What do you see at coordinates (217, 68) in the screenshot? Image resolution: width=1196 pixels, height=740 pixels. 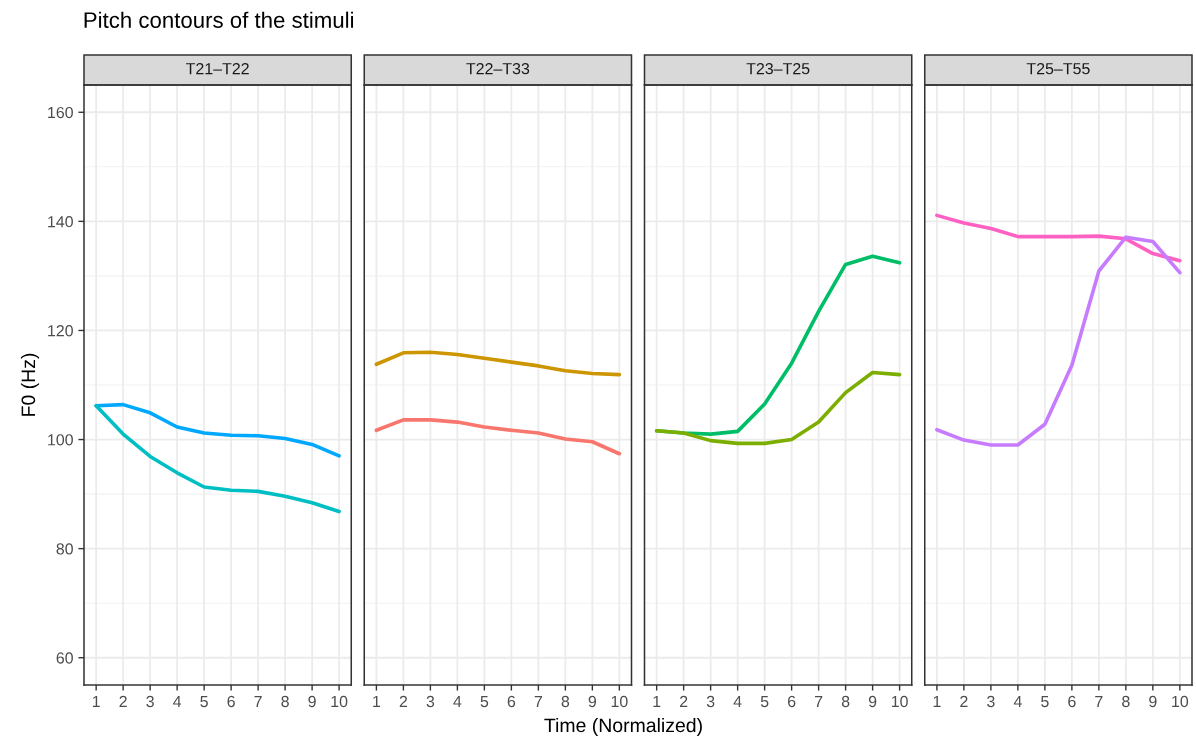 I see `chart-subtitle: T21–T22` at bounding box center [217, 68].